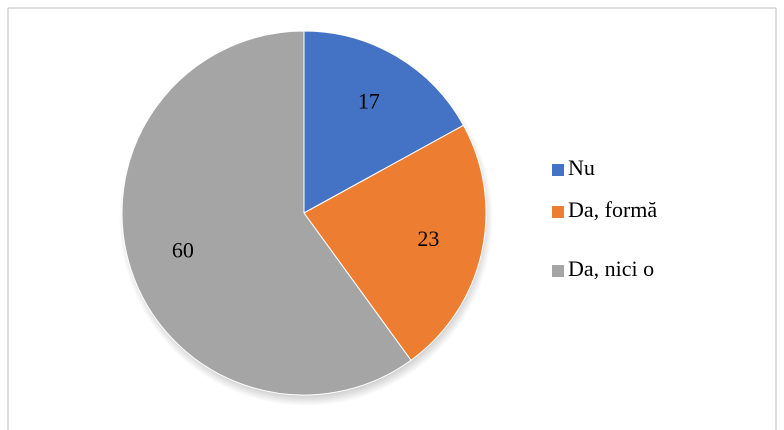 The height and width of the screenshot is (430, 784). I want to click on data-label: 60, so click(183, 249).